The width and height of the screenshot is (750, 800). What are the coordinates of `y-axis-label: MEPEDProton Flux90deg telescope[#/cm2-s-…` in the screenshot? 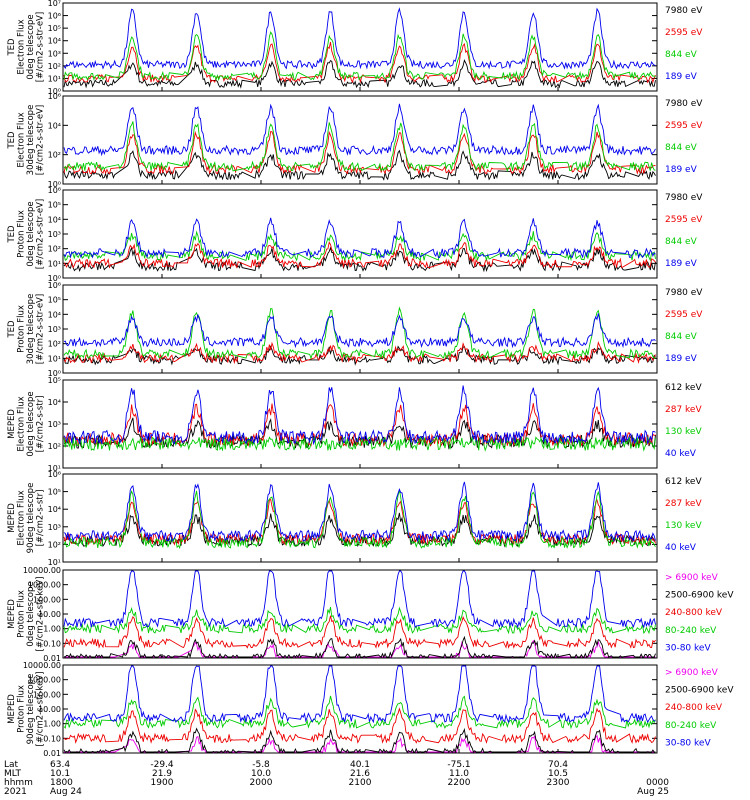 It's located at (26, 709).